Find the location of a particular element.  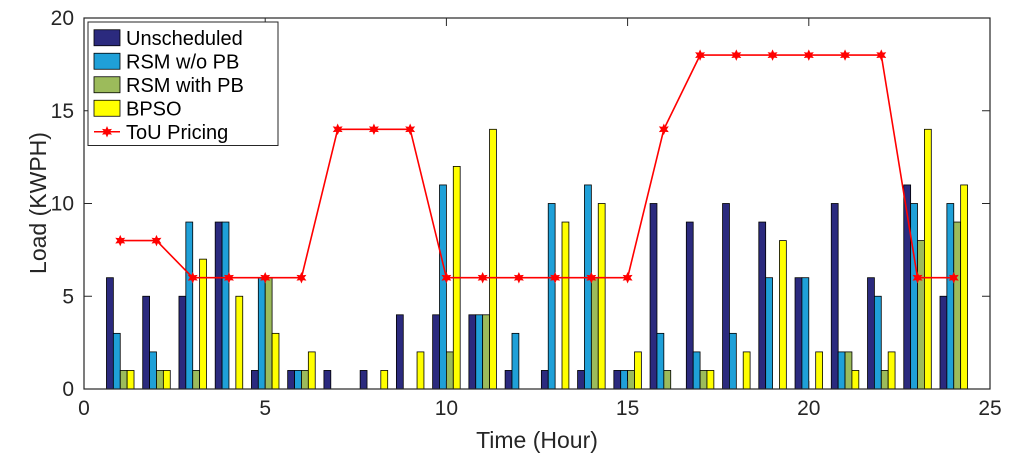

legend-swatch-rsm-with-pb is located at coordinates (107, 85).